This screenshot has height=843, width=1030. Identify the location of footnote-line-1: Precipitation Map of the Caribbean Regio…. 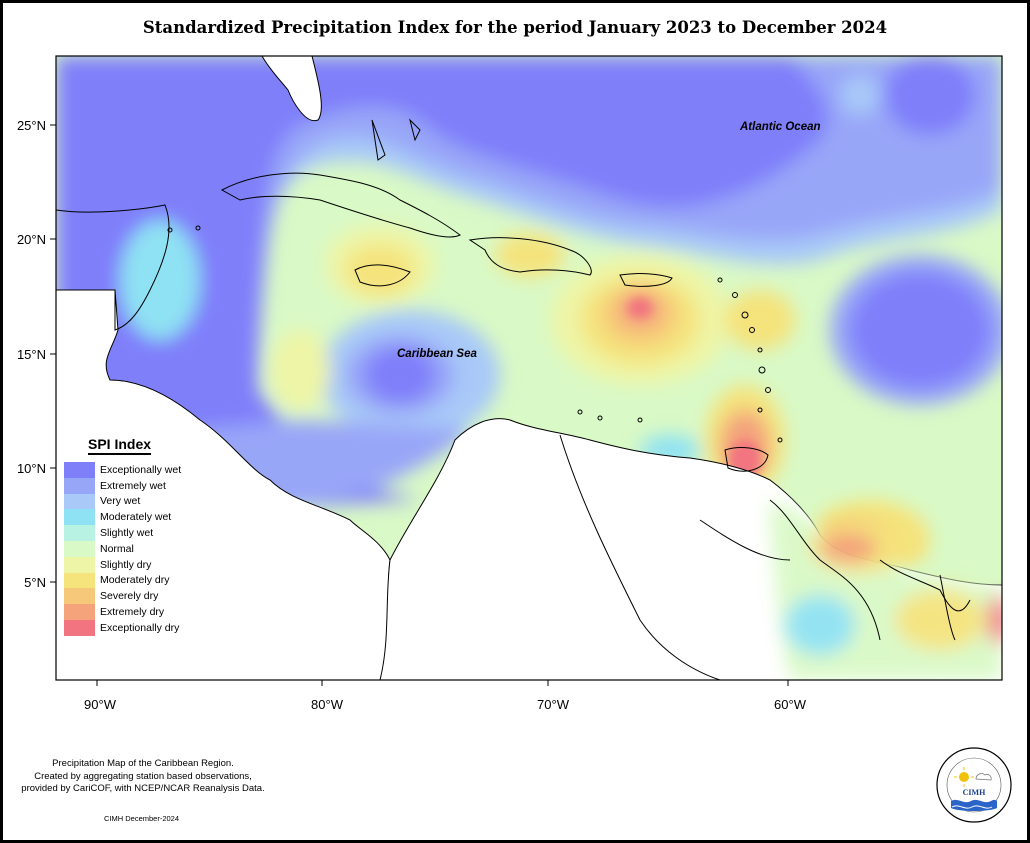
(143, 763).